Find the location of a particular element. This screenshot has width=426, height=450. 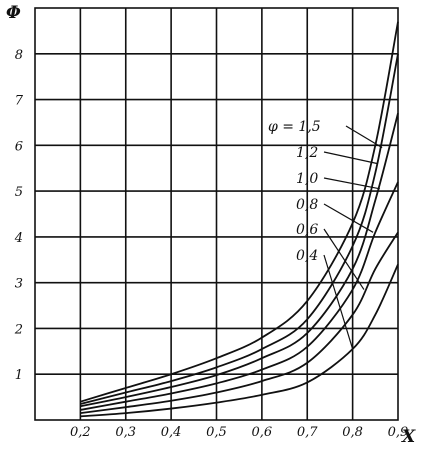

y-tick-label: 8 is located at coordinates (19, 55).